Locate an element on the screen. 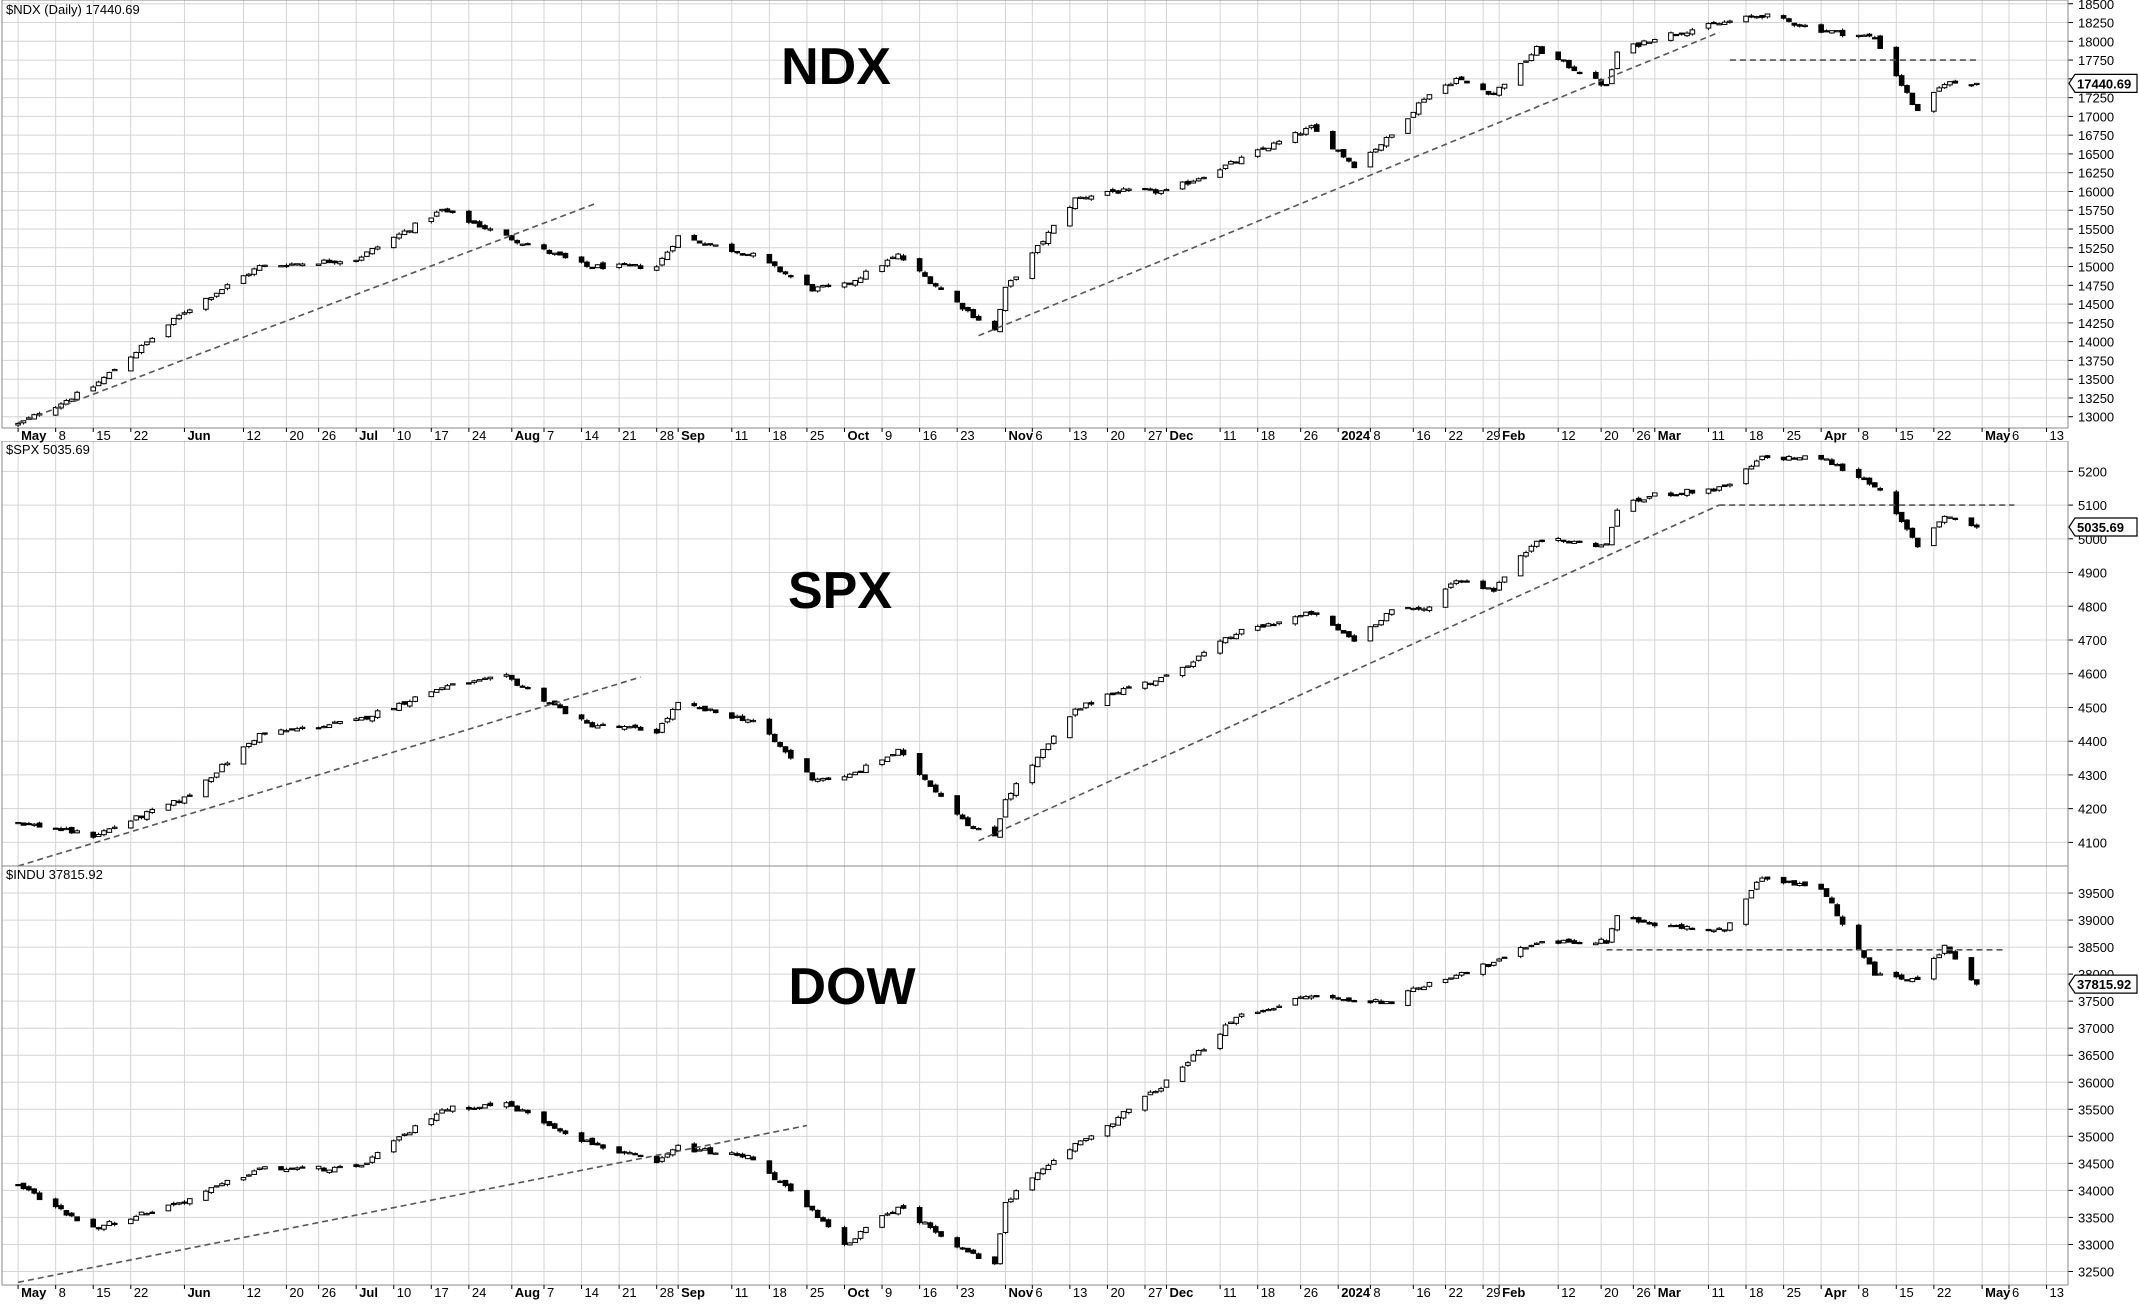 The width and height of the screenshot is (2139, 1313). x-tick-label: Sep is located at coordinates (693, 1292).